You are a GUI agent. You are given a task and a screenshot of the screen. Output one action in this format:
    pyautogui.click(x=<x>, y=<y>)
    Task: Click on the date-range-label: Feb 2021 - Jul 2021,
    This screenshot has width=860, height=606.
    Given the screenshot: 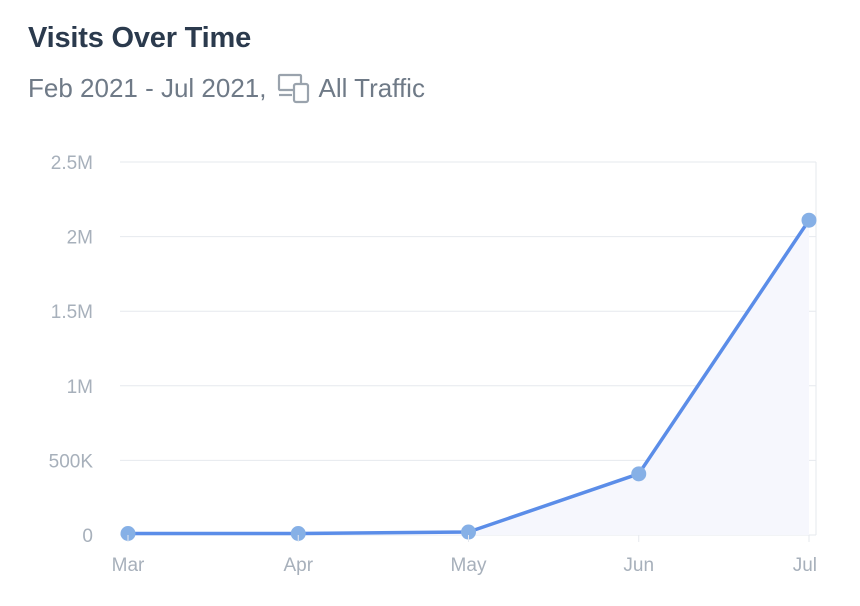 What is the action you would take?
    pyautogui.click(x=147, y=87)
    